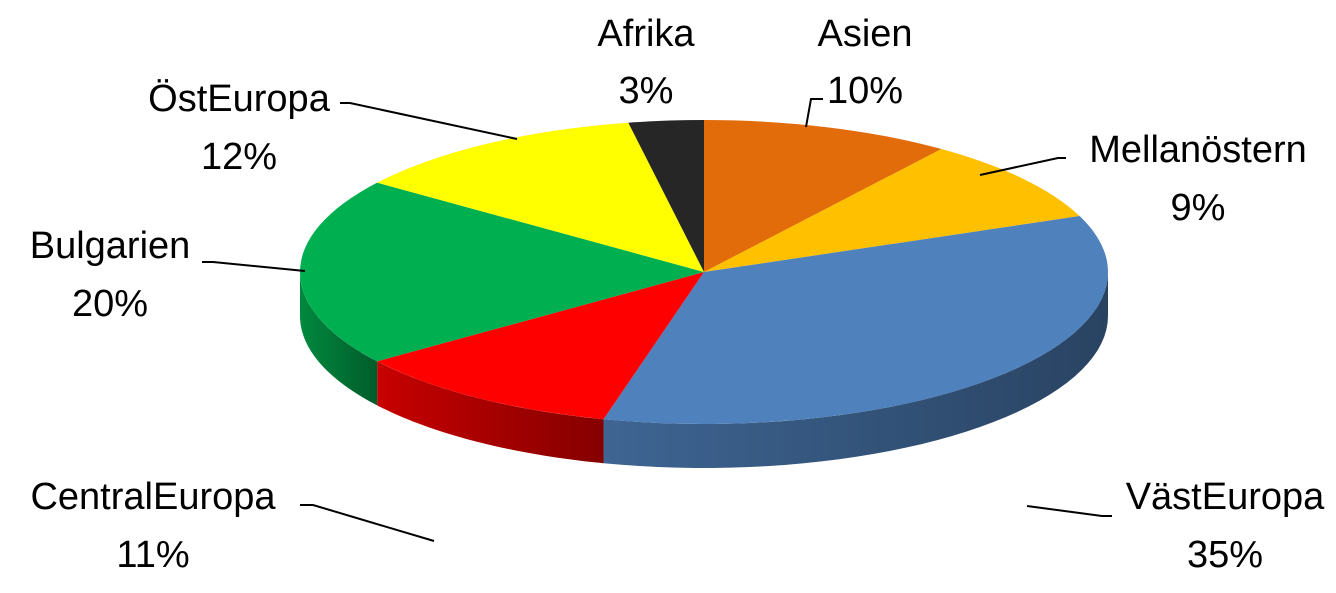 The width and height of the screenshot is (1336, 593). Describe the element at coordinates (540, 197) in the screenshot. I see `pie-slice-osteuropa` at that location.